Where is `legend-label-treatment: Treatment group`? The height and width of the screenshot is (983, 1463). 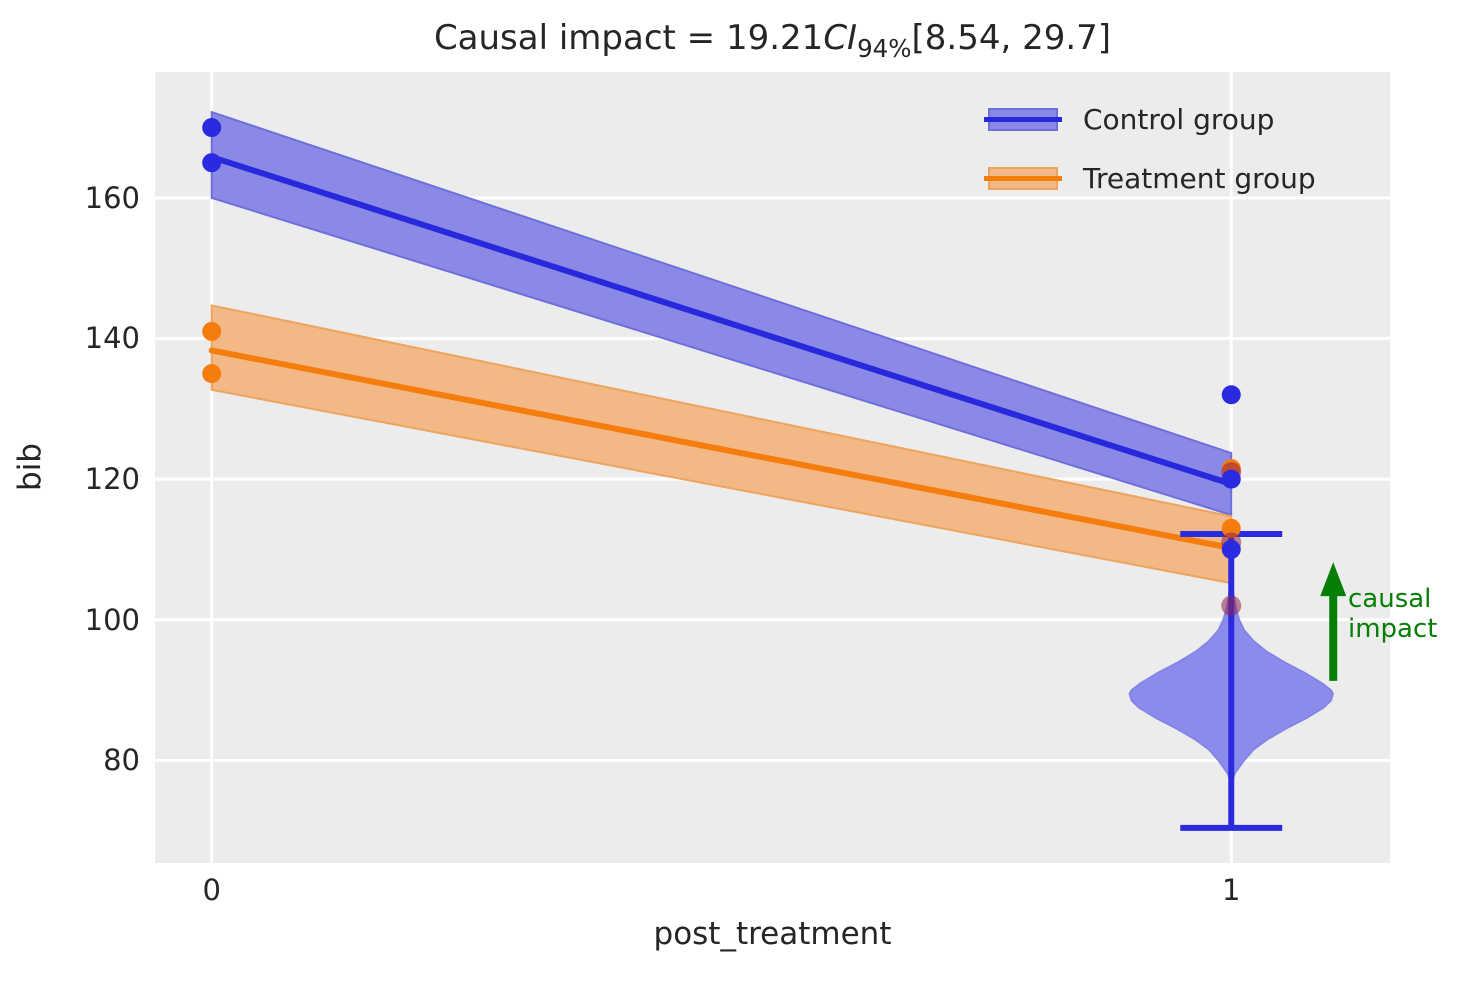
legend-label-treatment: Treatment group is located at coordinates (1199, 178).